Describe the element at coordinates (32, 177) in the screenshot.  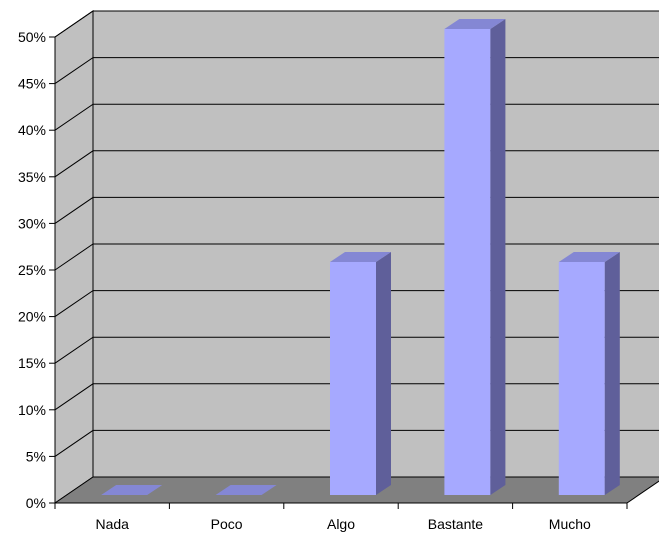
I see `y-tick-label: 35%` at that location.